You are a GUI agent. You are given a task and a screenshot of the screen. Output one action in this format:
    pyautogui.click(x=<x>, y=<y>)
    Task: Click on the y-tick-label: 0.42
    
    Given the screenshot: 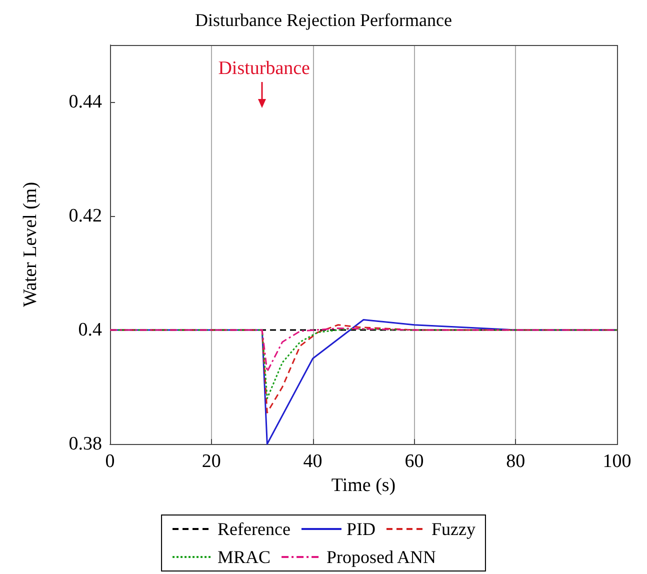 What is the action you would take?
    pyautogui.click(x=85, y=216)
    